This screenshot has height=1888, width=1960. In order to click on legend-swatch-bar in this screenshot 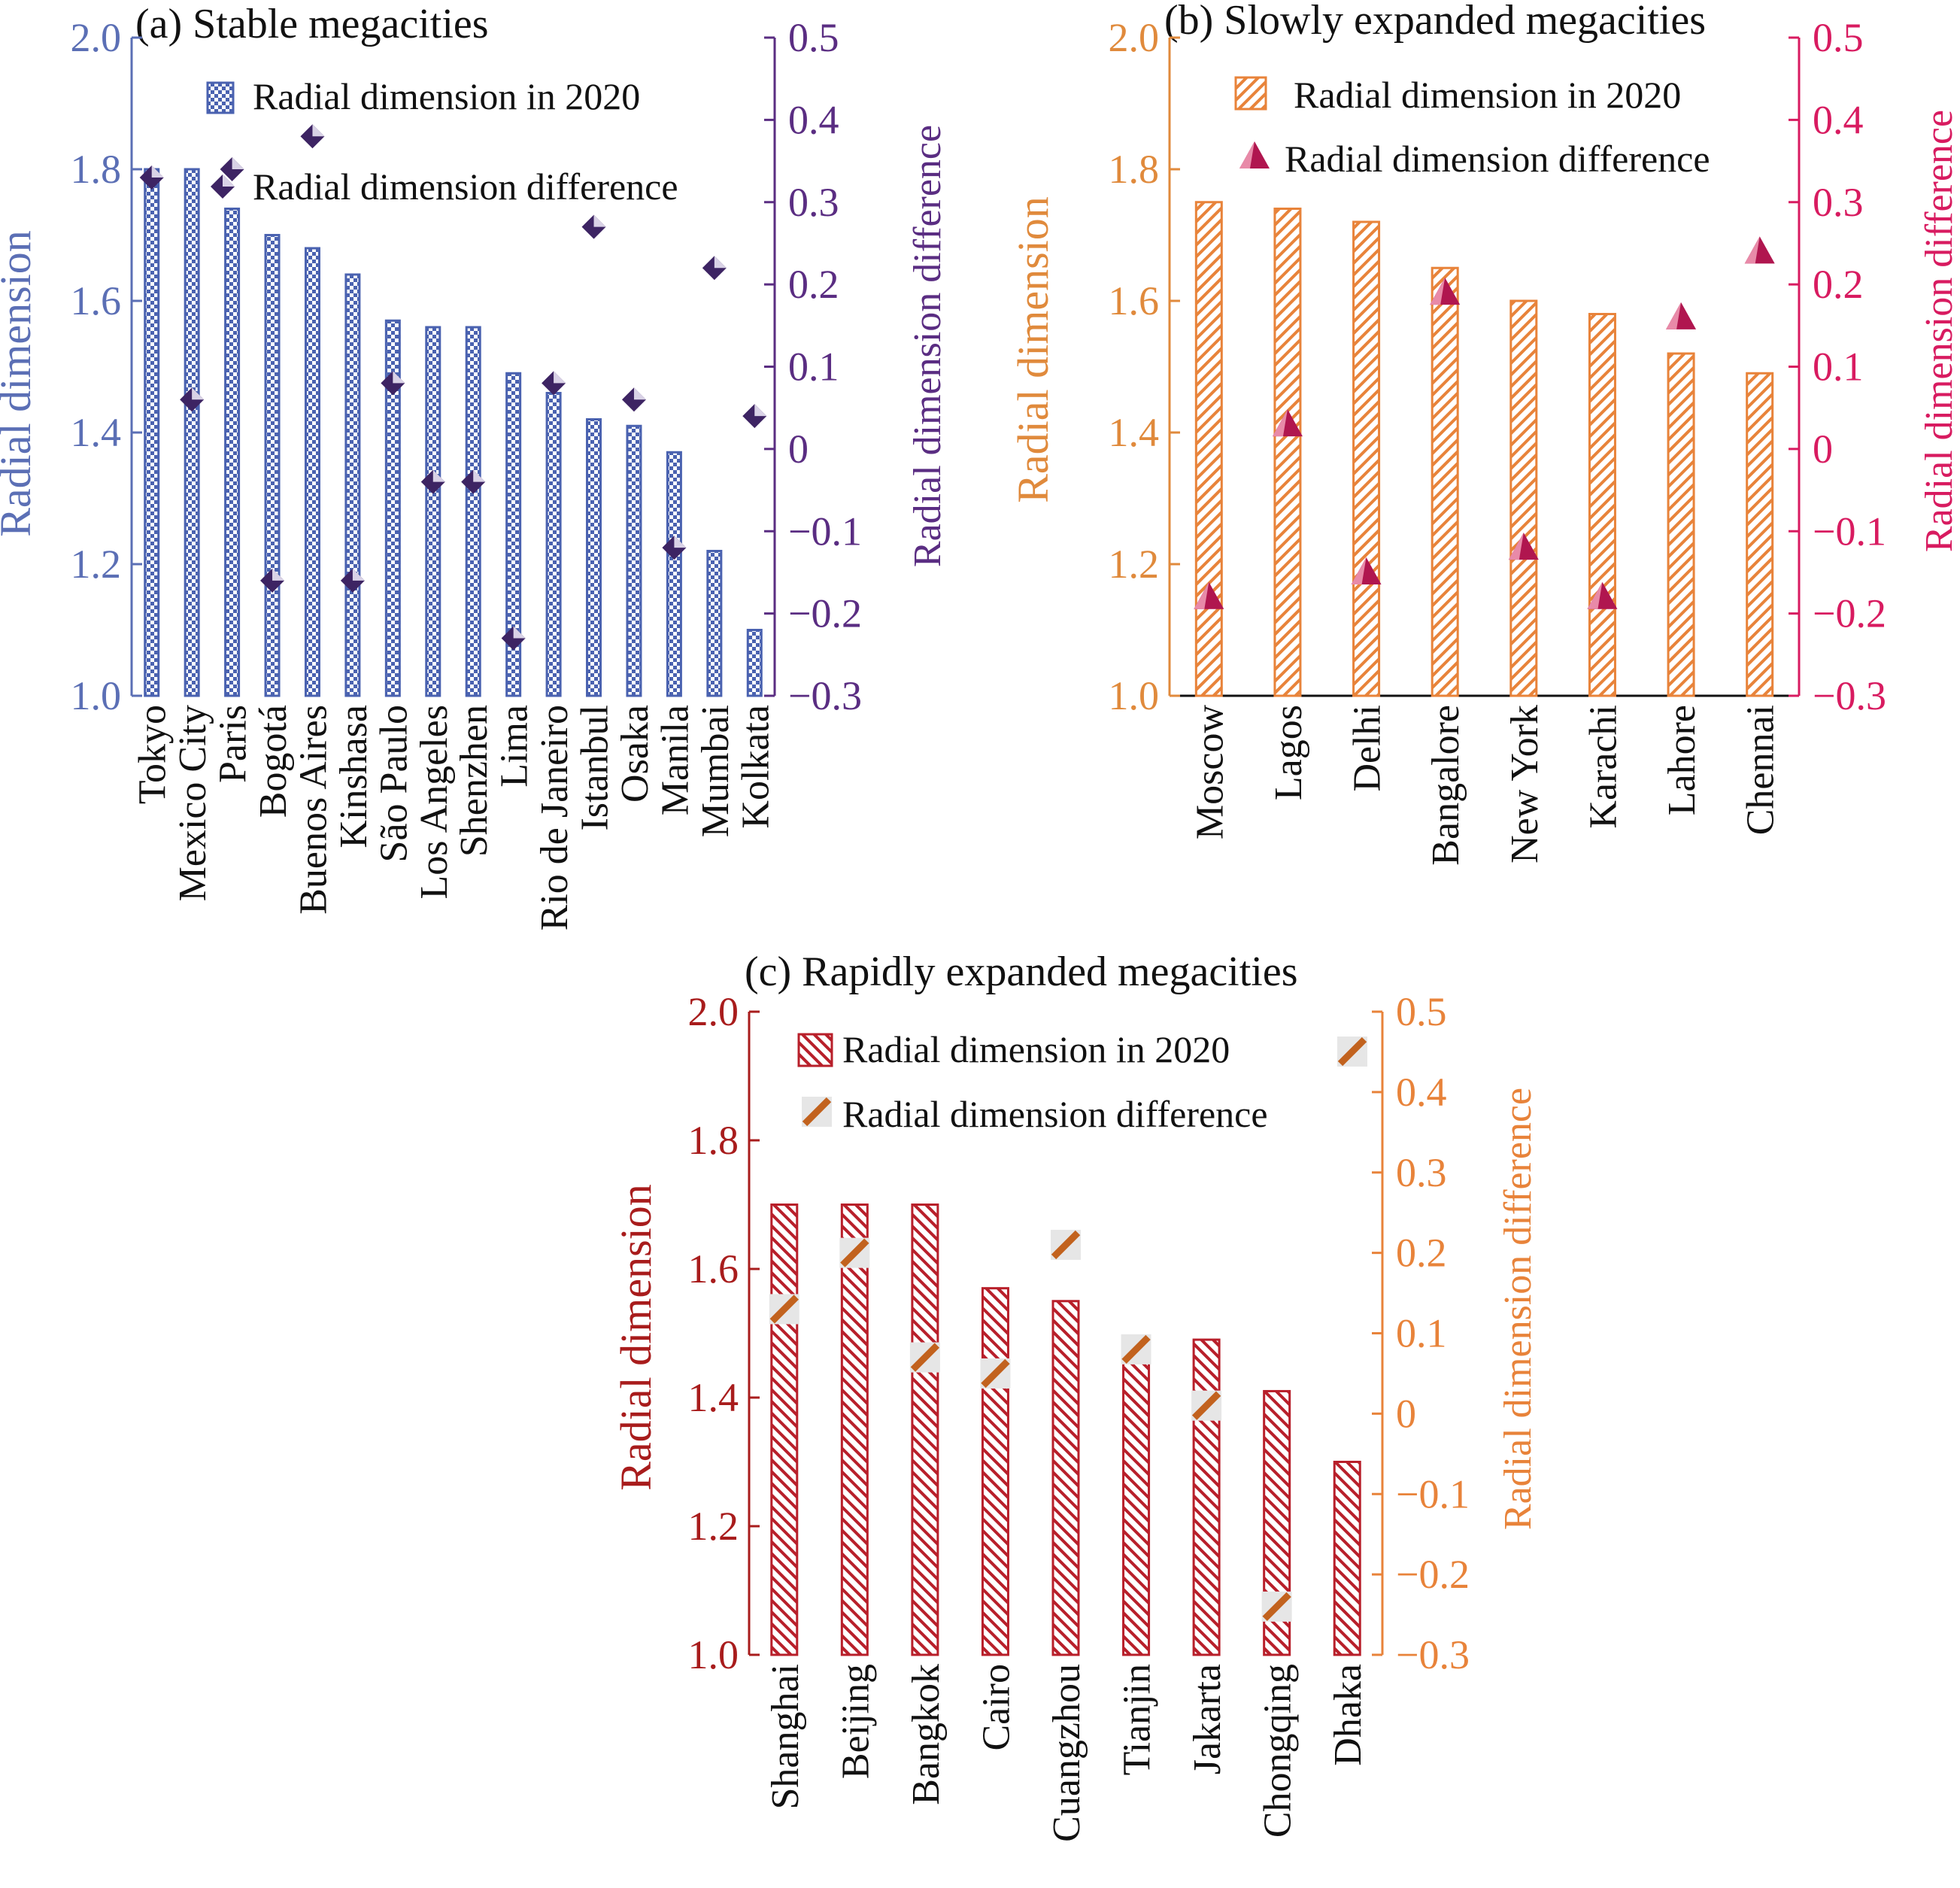, I will do `click(1250, 93)`.